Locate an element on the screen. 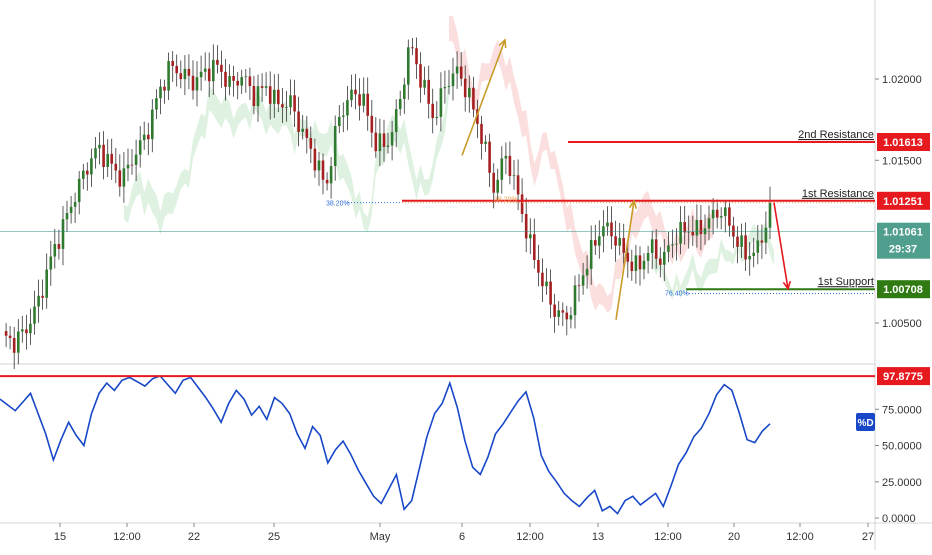 The image size is (932, 555). time-tick-label: 25 is located at coordinates (274, 537).